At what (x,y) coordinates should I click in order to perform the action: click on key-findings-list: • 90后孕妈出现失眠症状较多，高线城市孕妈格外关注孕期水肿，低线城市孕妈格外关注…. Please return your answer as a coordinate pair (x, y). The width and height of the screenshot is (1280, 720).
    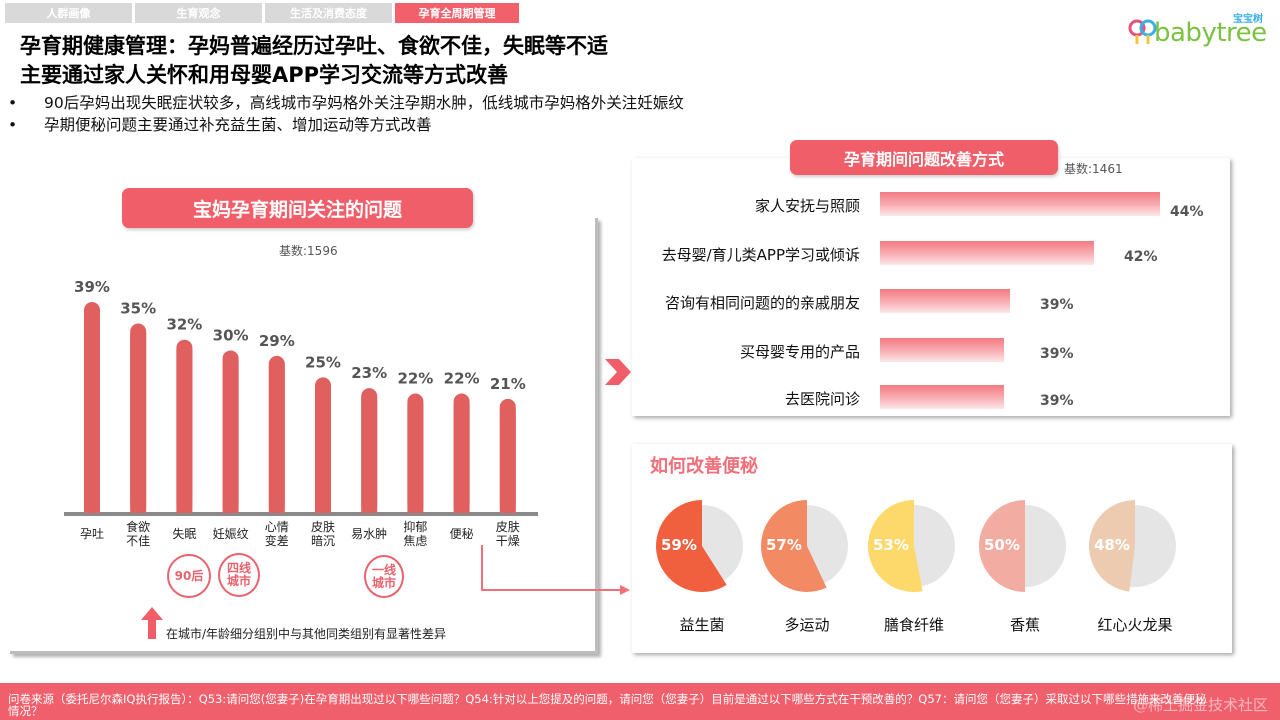
    Looking at the image, I should click on (346, 114).